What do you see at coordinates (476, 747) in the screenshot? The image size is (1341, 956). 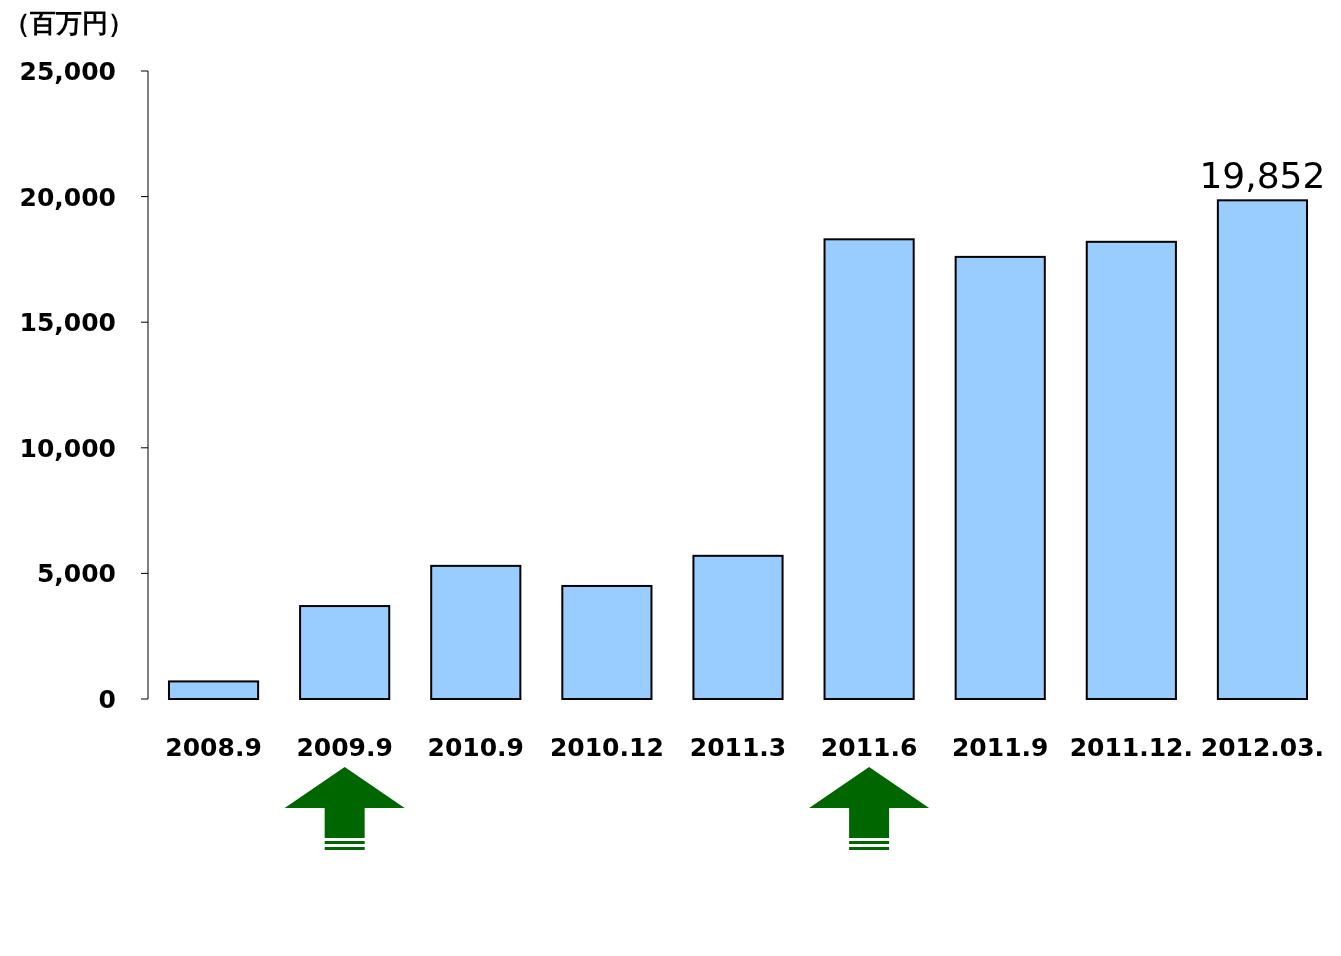 I see `x-tick-label: 2010.9` at bounding box center [476, 747].